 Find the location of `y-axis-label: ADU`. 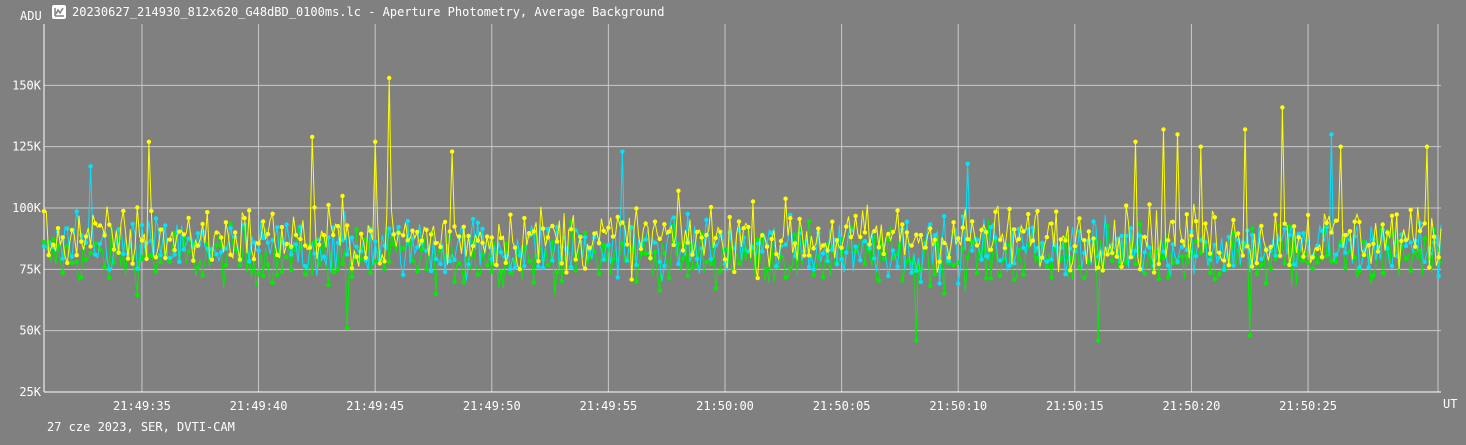

y-axis-label: ADU is located at coordinates (31, 16).